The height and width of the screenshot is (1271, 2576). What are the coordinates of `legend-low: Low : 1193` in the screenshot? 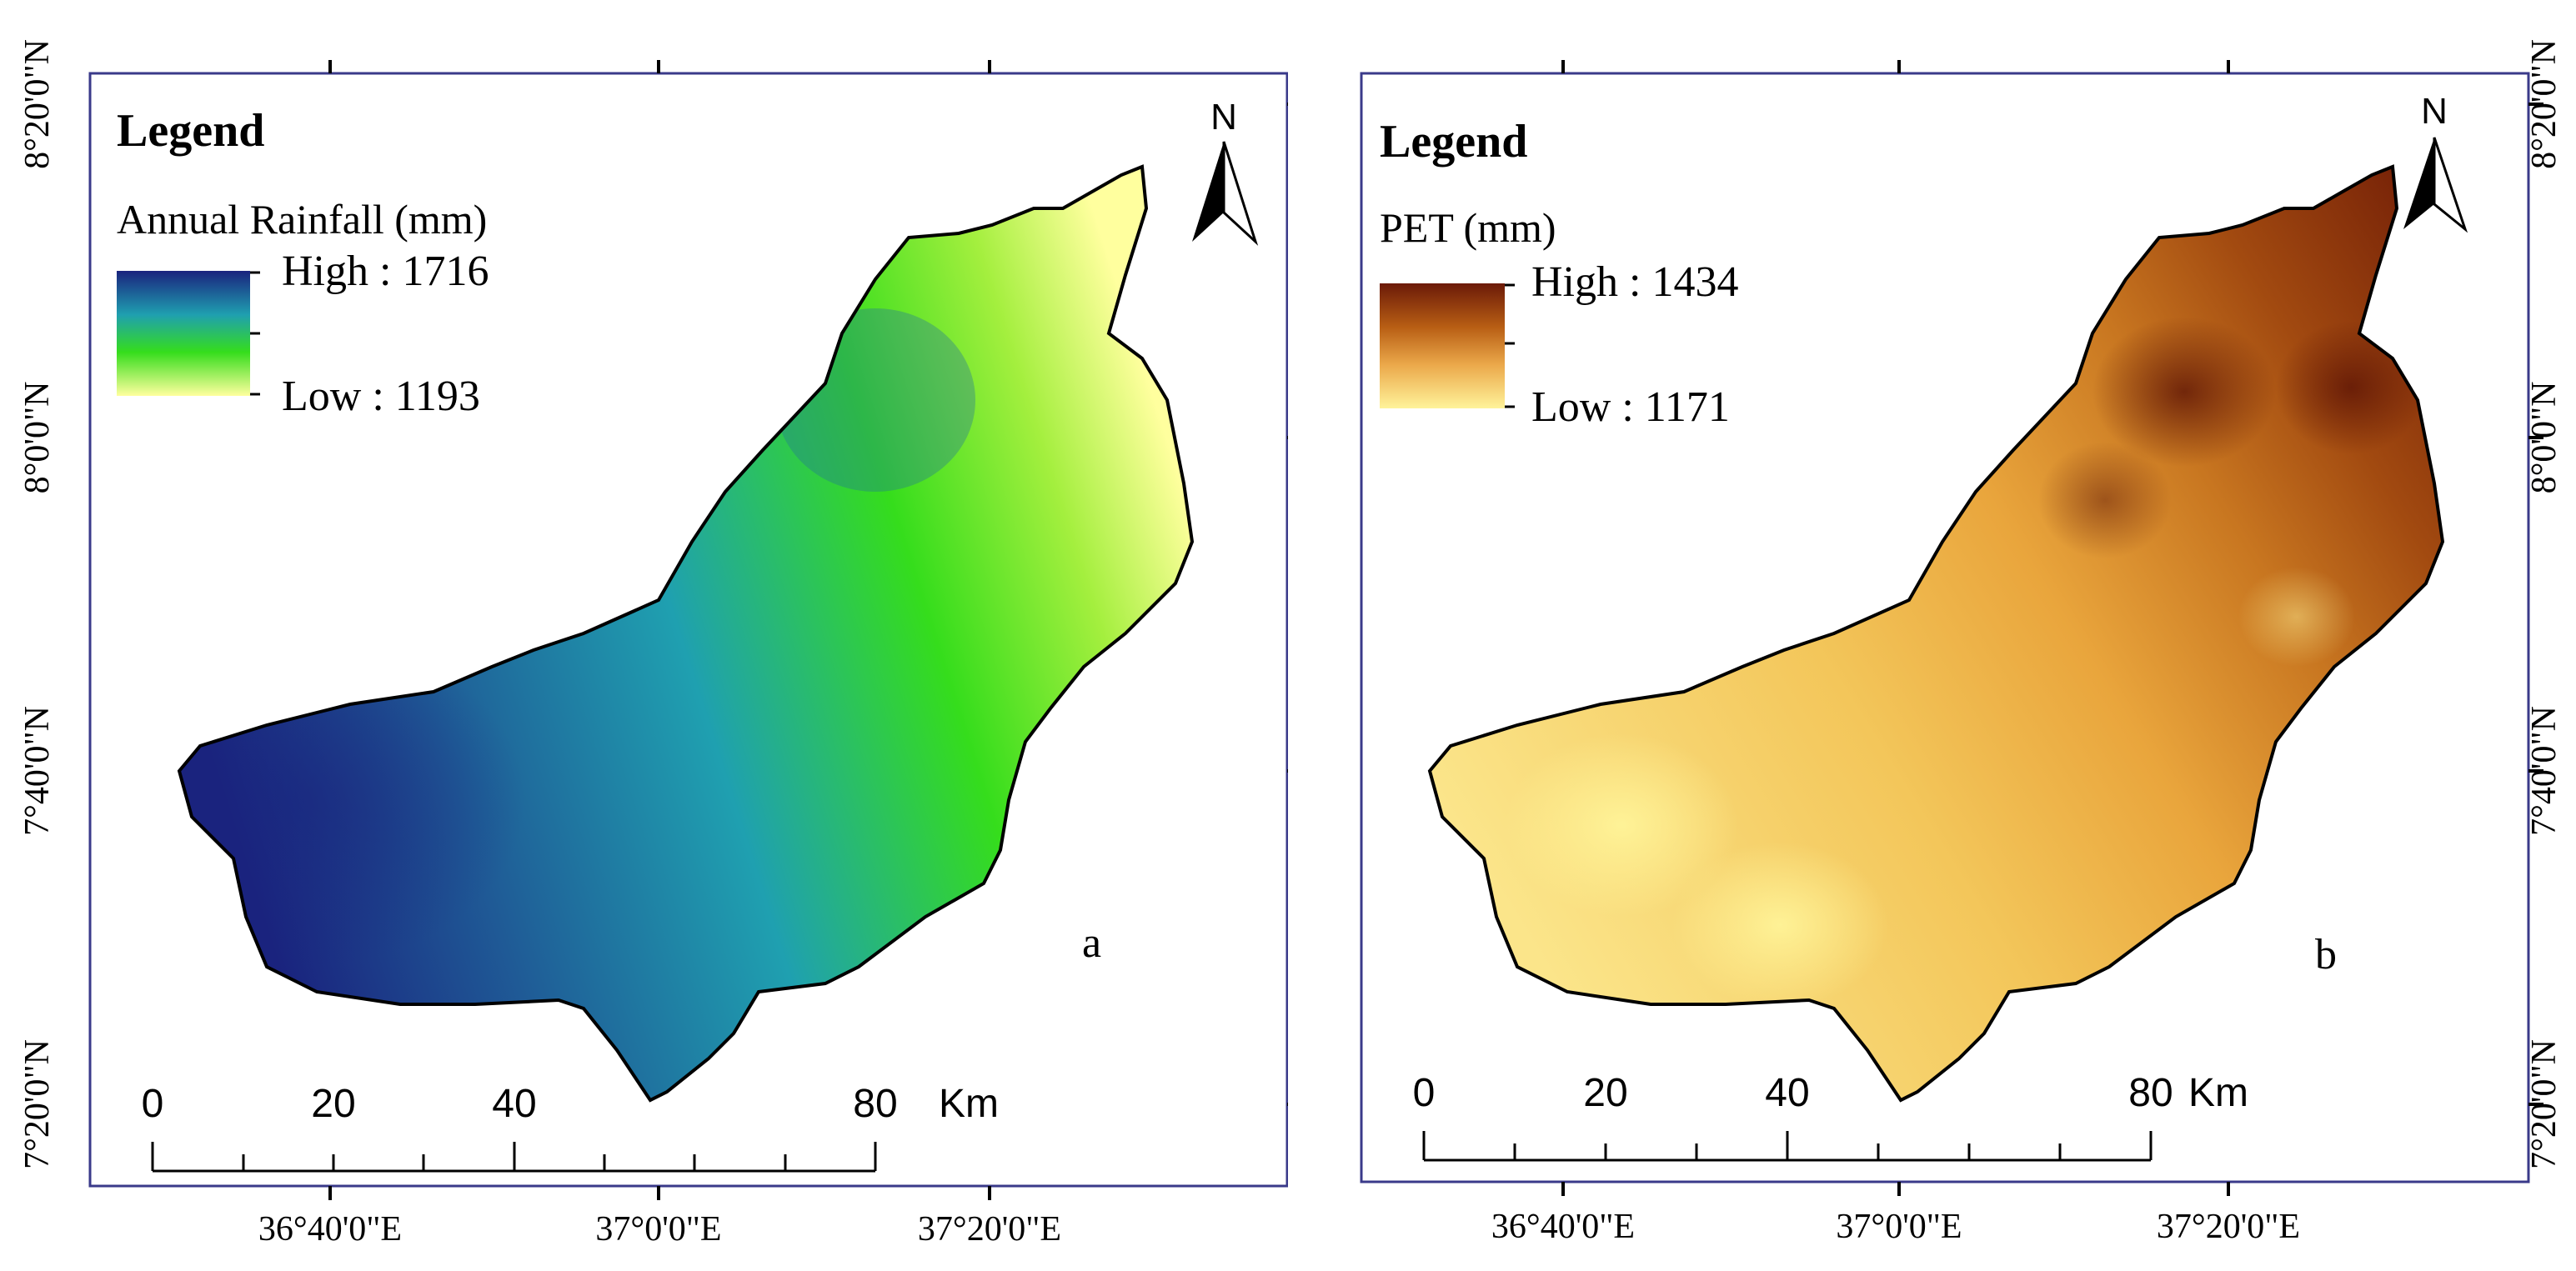 It's located at (381, 397).